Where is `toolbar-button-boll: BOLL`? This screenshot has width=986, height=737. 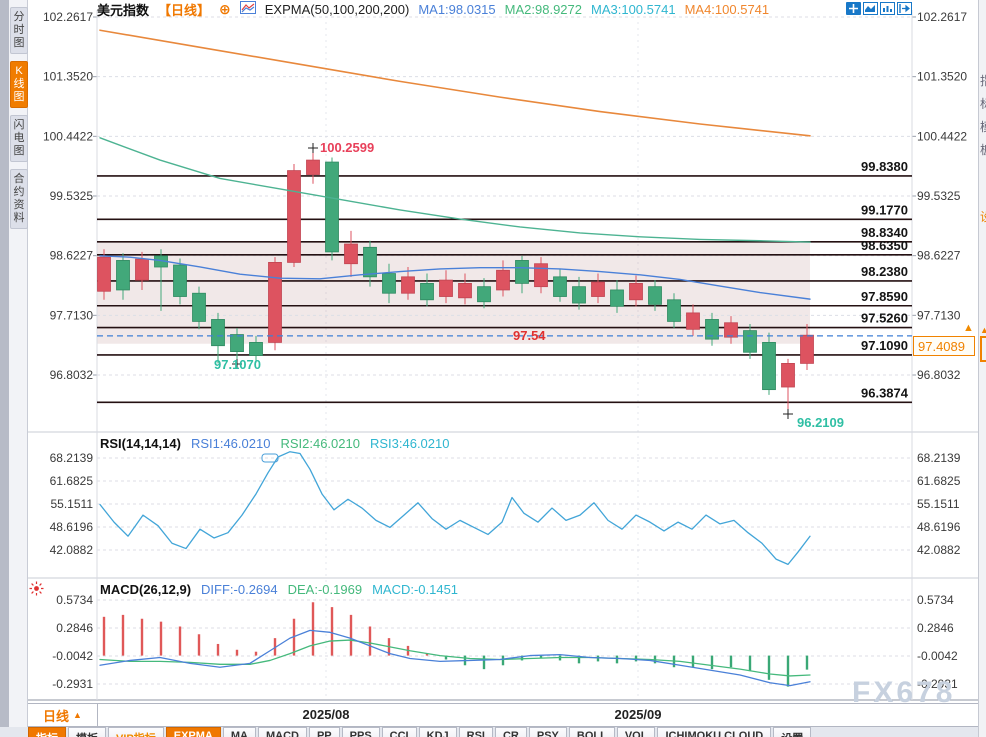 toolbar-button-boll: BOLL is located at coordinates (591, 732).